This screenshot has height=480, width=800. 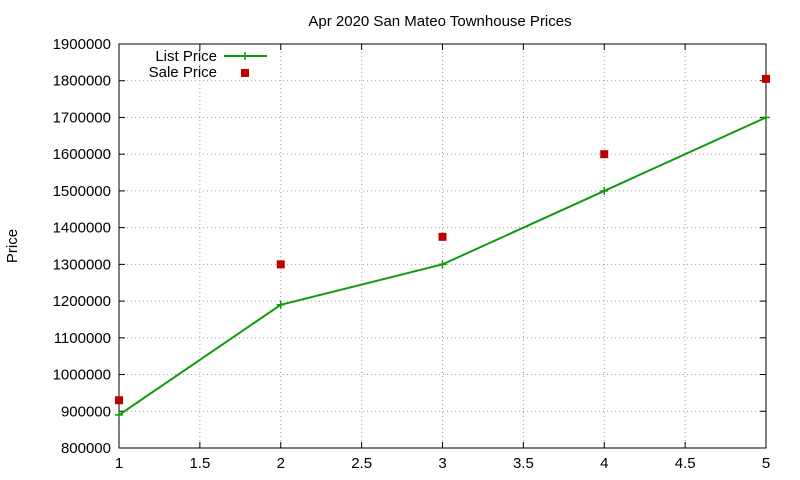 What do you see at coordinates (523, 463) in the screenshot?
I see `x-tick-label: 3.5` at bounding box center [523, 463].